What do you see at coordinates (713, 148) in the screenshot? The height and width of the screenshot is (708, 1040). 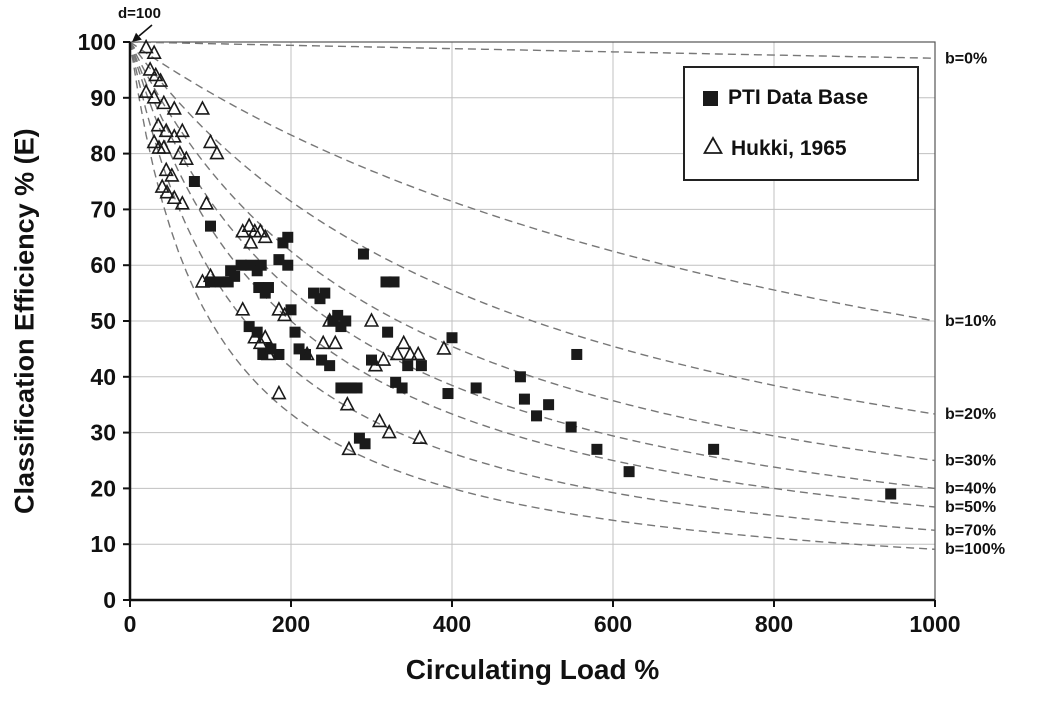 I see `open-triangle-marker` at bounding box center [713, 148].